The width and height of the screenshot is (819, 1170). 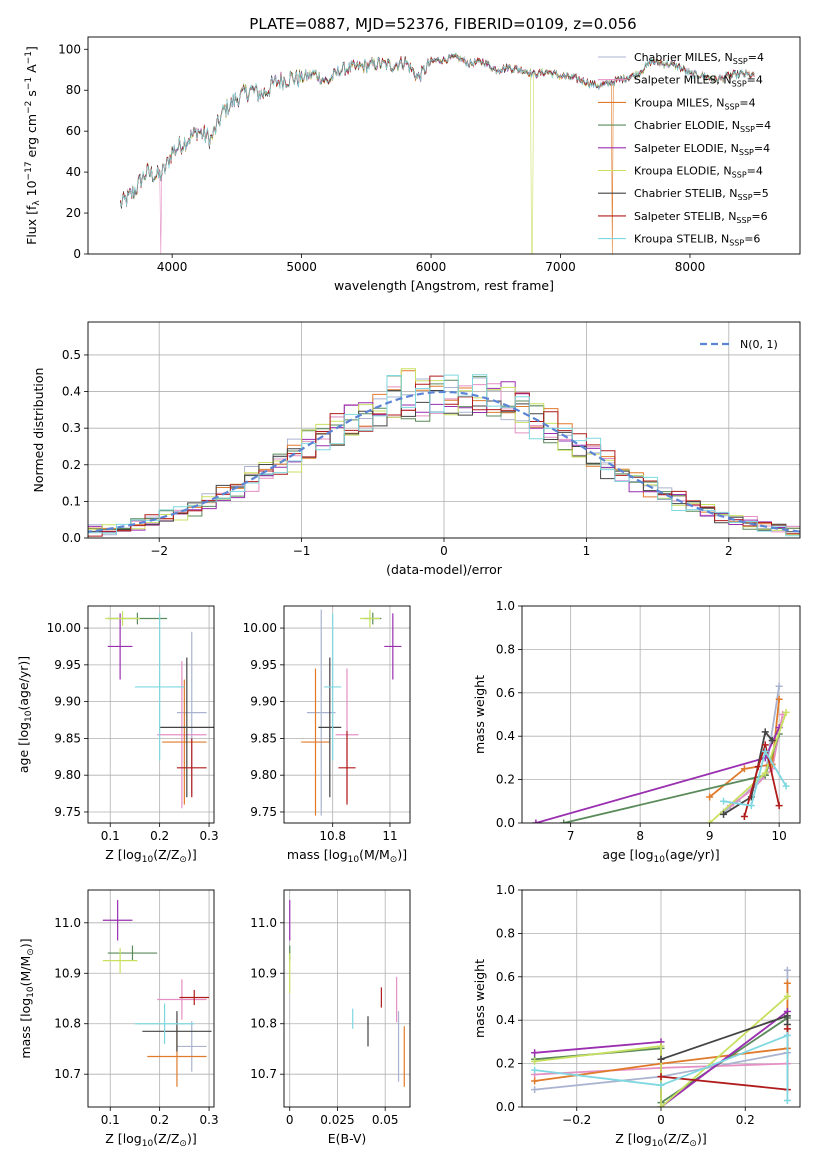 I want to click on y-tick-label: 10.8, so click(x=67, y=1024).